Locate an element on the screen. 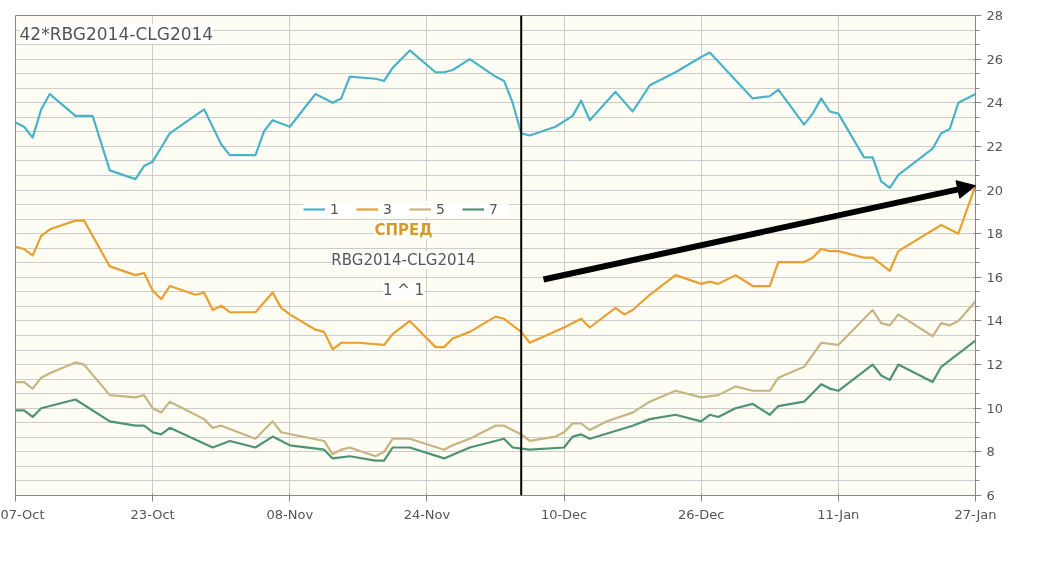  x-tick-label: 24-Nov is located at coordinates (427, 514).